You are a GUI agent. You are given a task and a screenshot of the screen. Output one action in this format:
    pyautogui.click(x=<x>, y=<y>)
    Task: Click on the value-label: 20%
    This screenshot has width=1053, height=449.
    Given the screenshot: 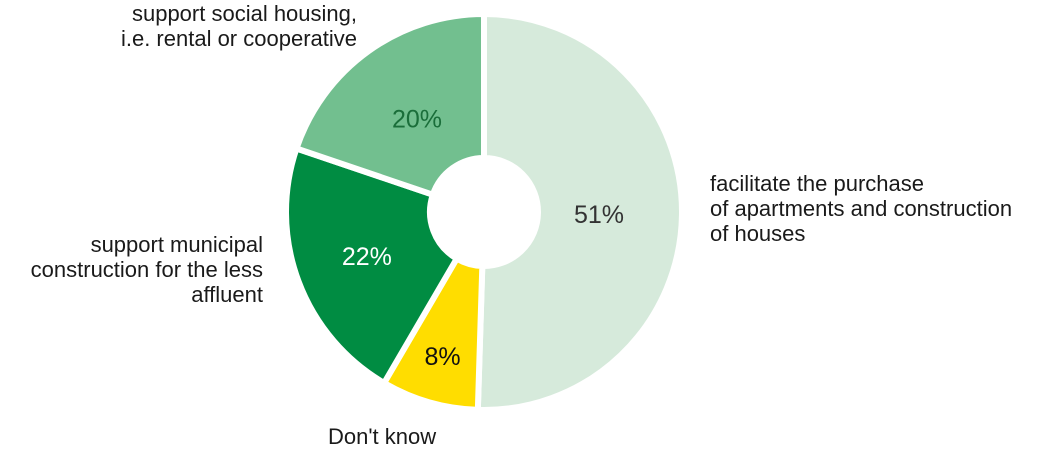 What is the action you would take?
    pyautogui.click(x=417, y=120)
    